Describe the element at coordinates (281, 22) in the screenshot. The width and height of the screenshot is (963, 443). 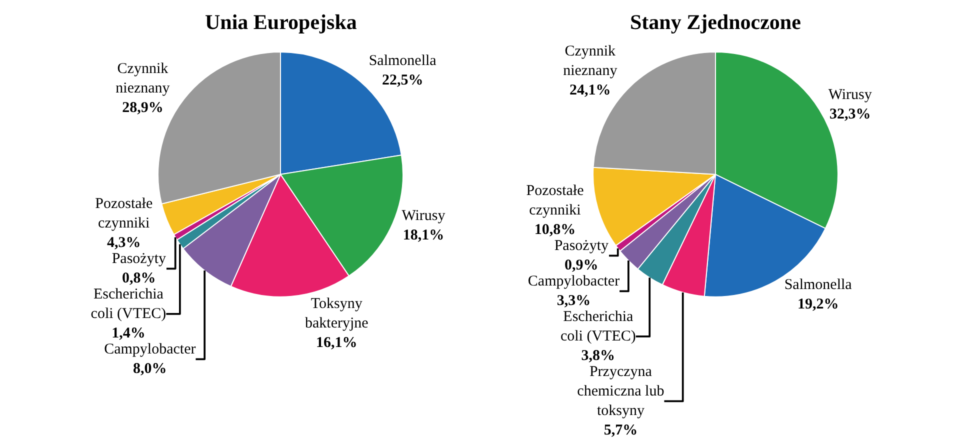
I see `chart-title: Unia Europejska` at that location.